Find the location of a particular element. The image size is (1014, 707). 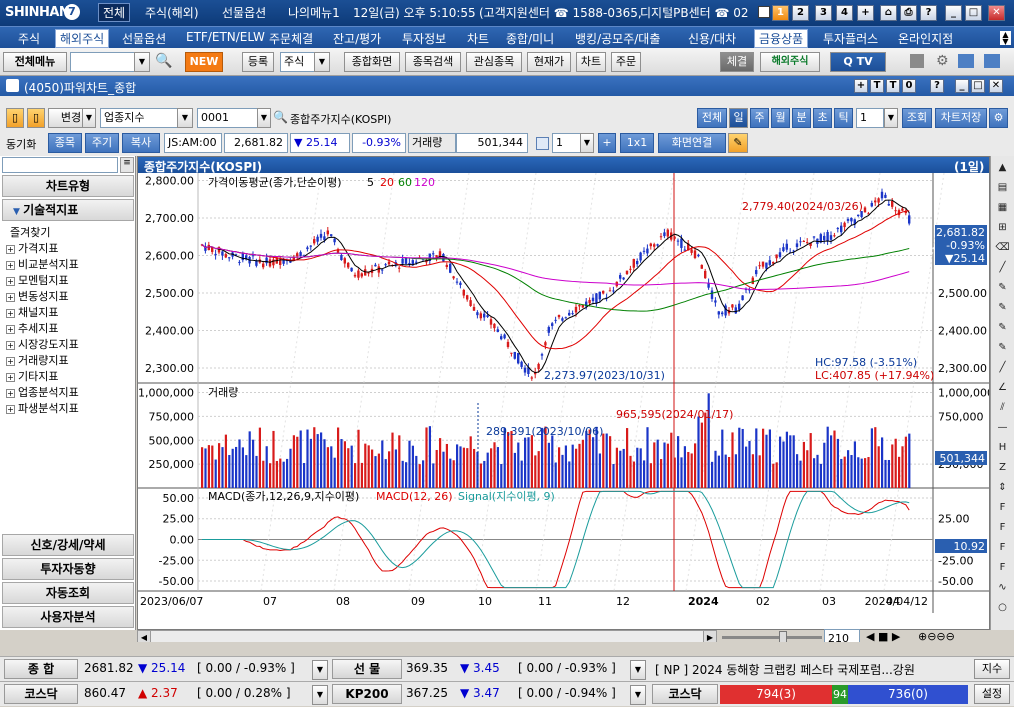

layout-1x1-button: 1x1 is located at coordinates (637, 143).